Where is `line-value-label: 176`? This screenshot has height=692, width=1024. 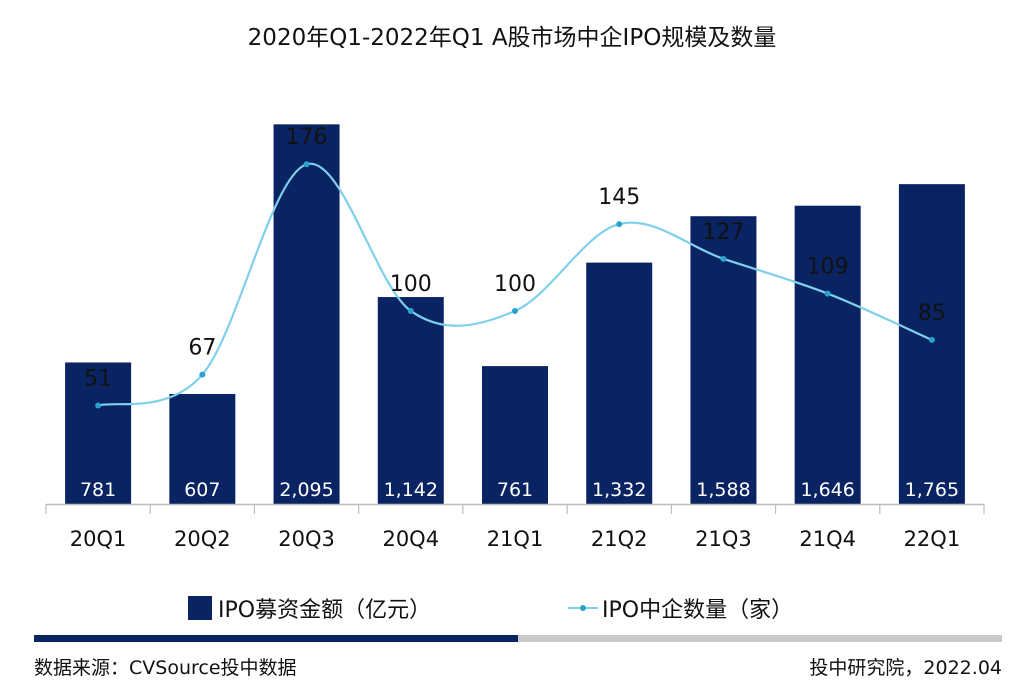
line-value-label: 176 is located at coordinates (307, 137).